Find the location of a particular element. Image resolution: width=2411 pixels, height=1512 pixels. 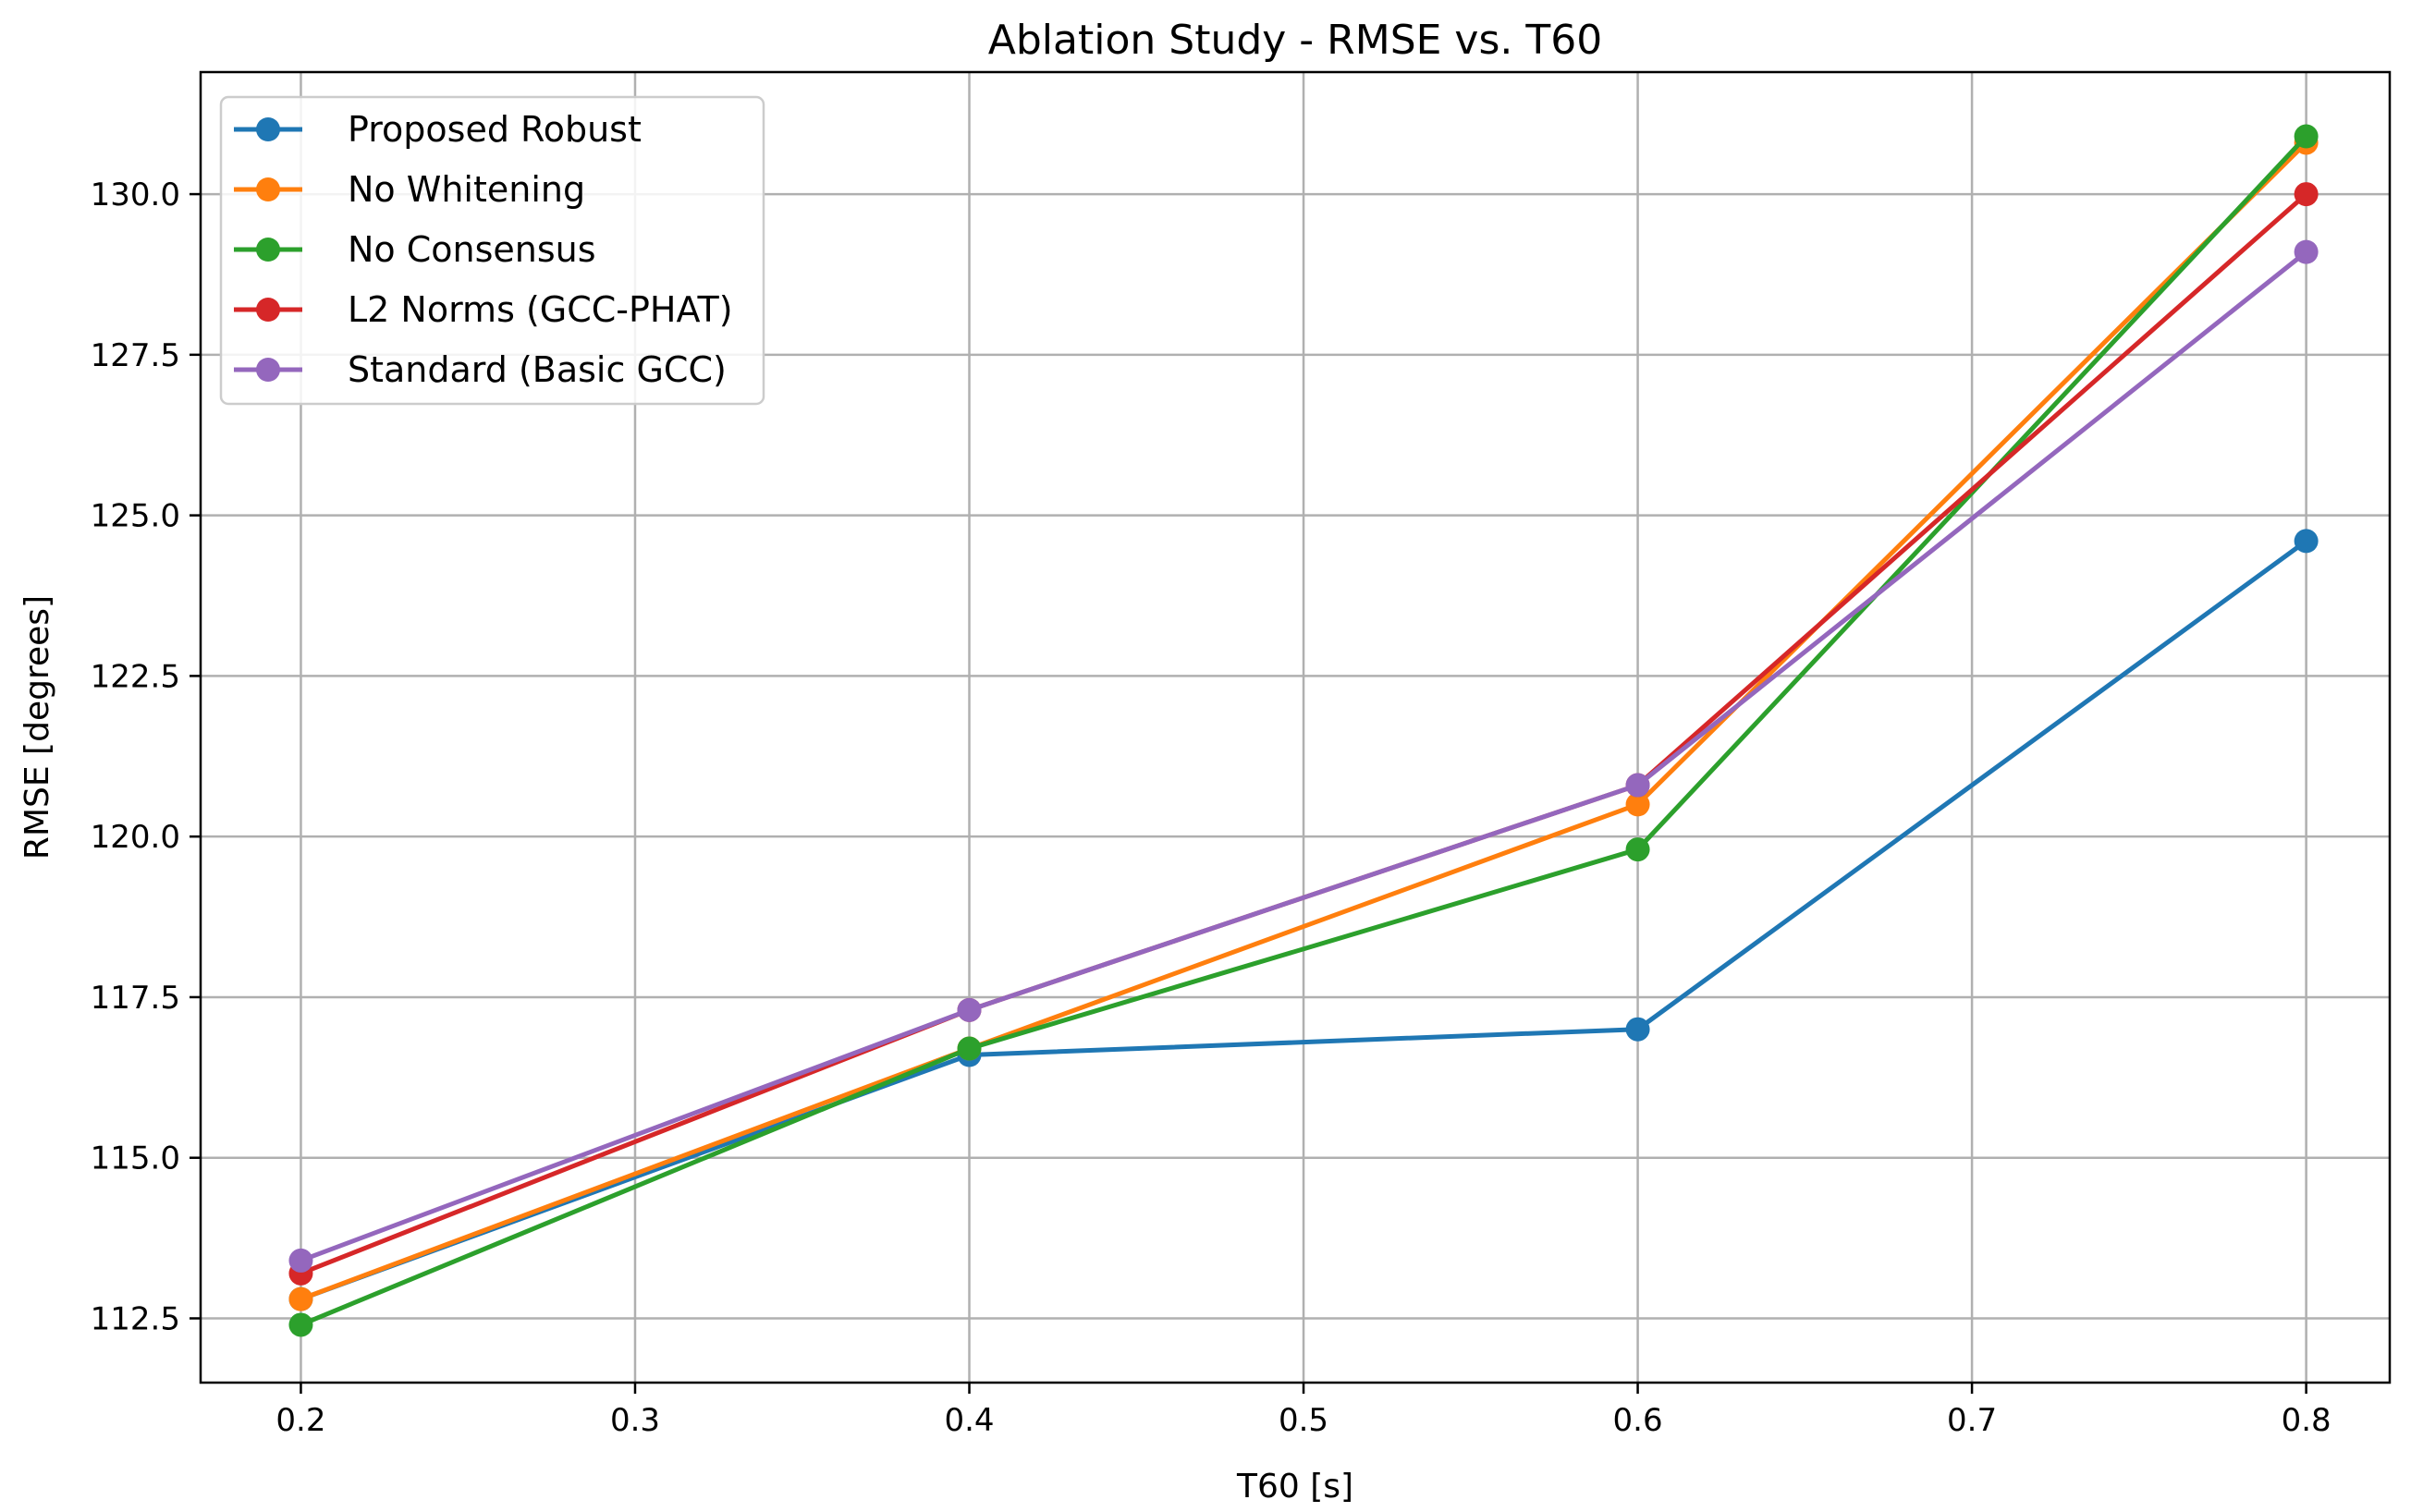

x-tick-label: 0.7 is located at coordinates (1972, 1421).